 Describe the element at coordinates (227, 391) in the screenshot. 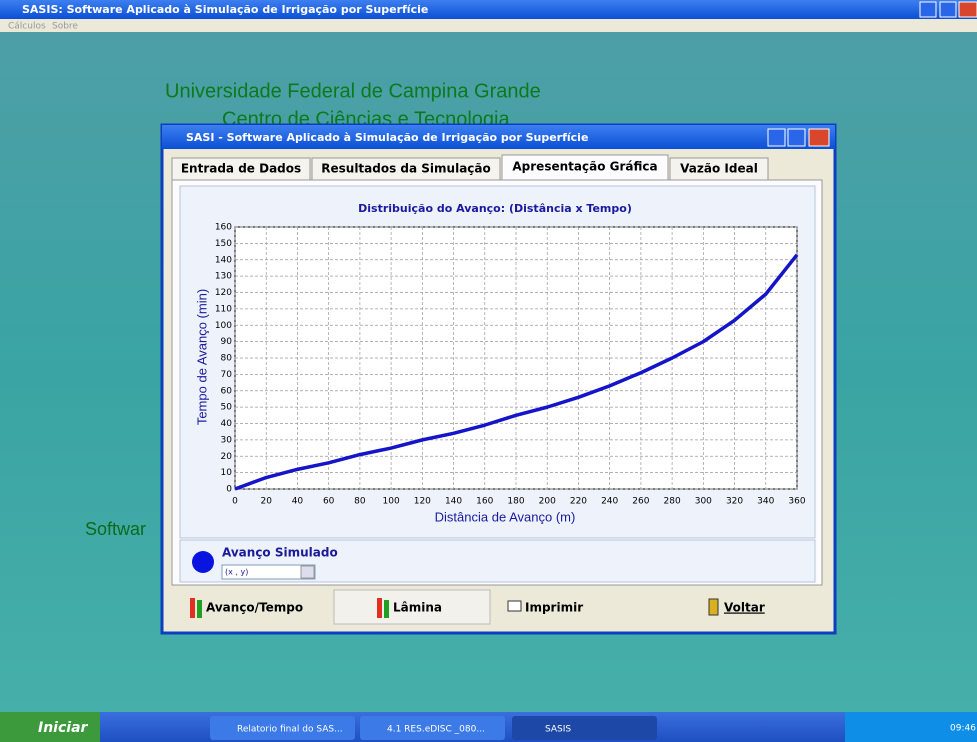

I see `y-tick-label: 60` at that location.